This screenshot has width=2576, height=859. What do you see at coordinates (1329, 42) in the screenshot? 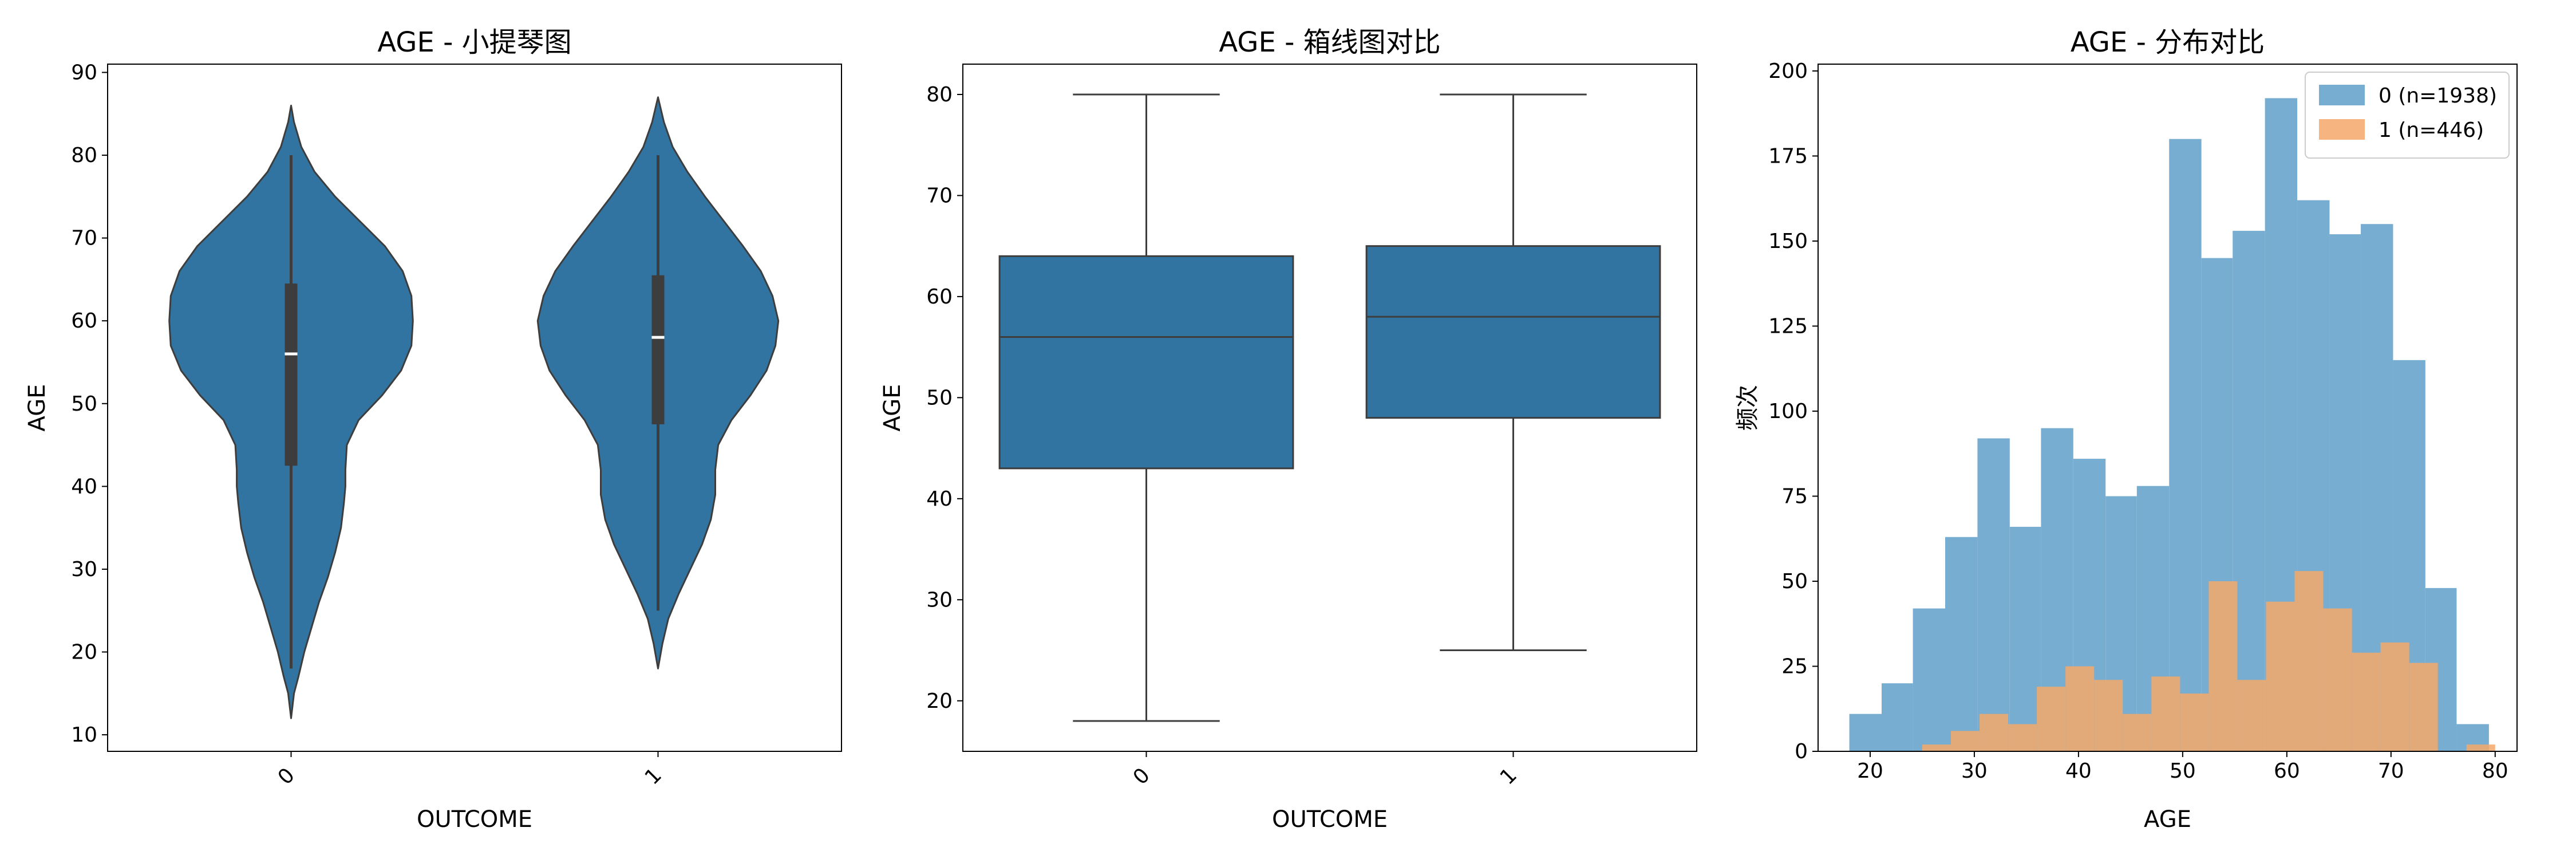
I see `chart-title: AGE - 箱线图对比` at bounding box center [1329, 42].